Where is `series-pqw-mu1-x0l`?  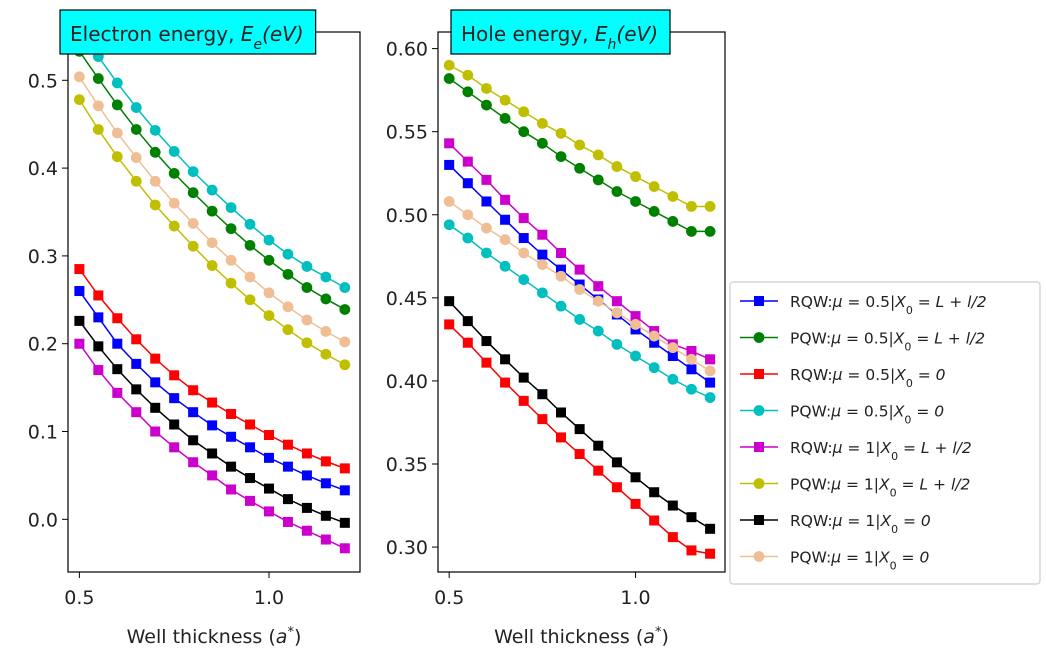
series-pqw-mu1-x0l is located at coordinates (212, 232).